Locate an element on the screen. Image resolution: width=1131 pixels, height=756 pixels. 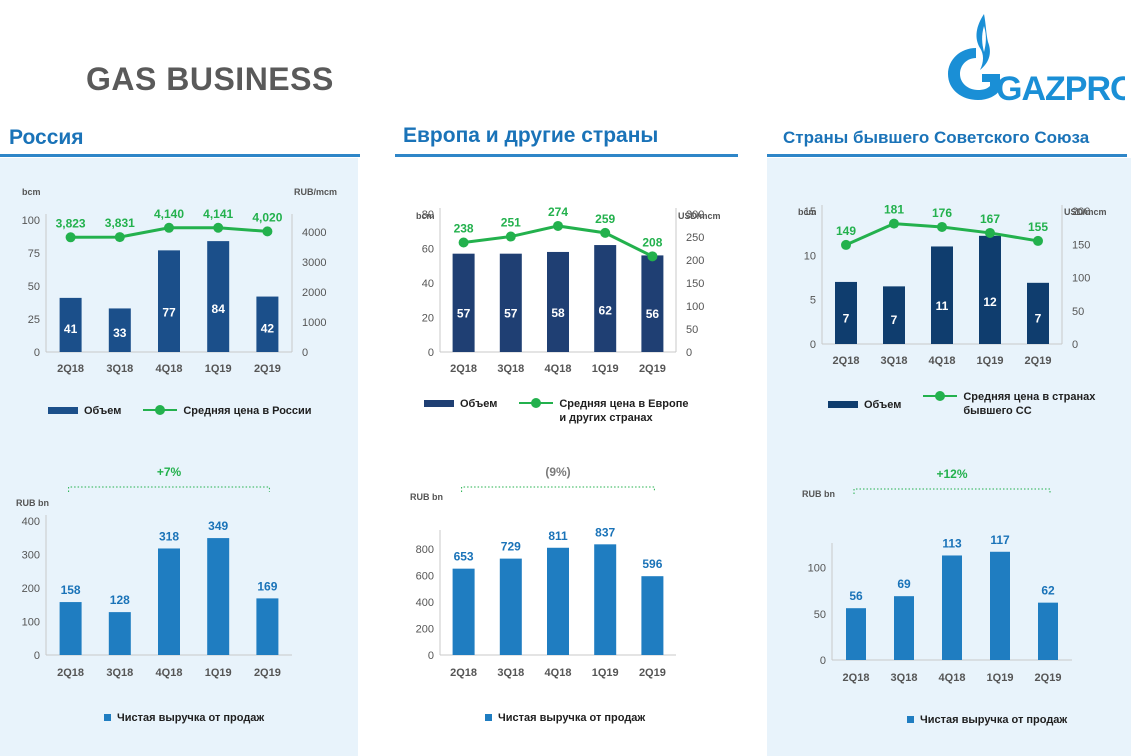
gazprom-logo: GAZPROM is located at coordinates (1035, 60).